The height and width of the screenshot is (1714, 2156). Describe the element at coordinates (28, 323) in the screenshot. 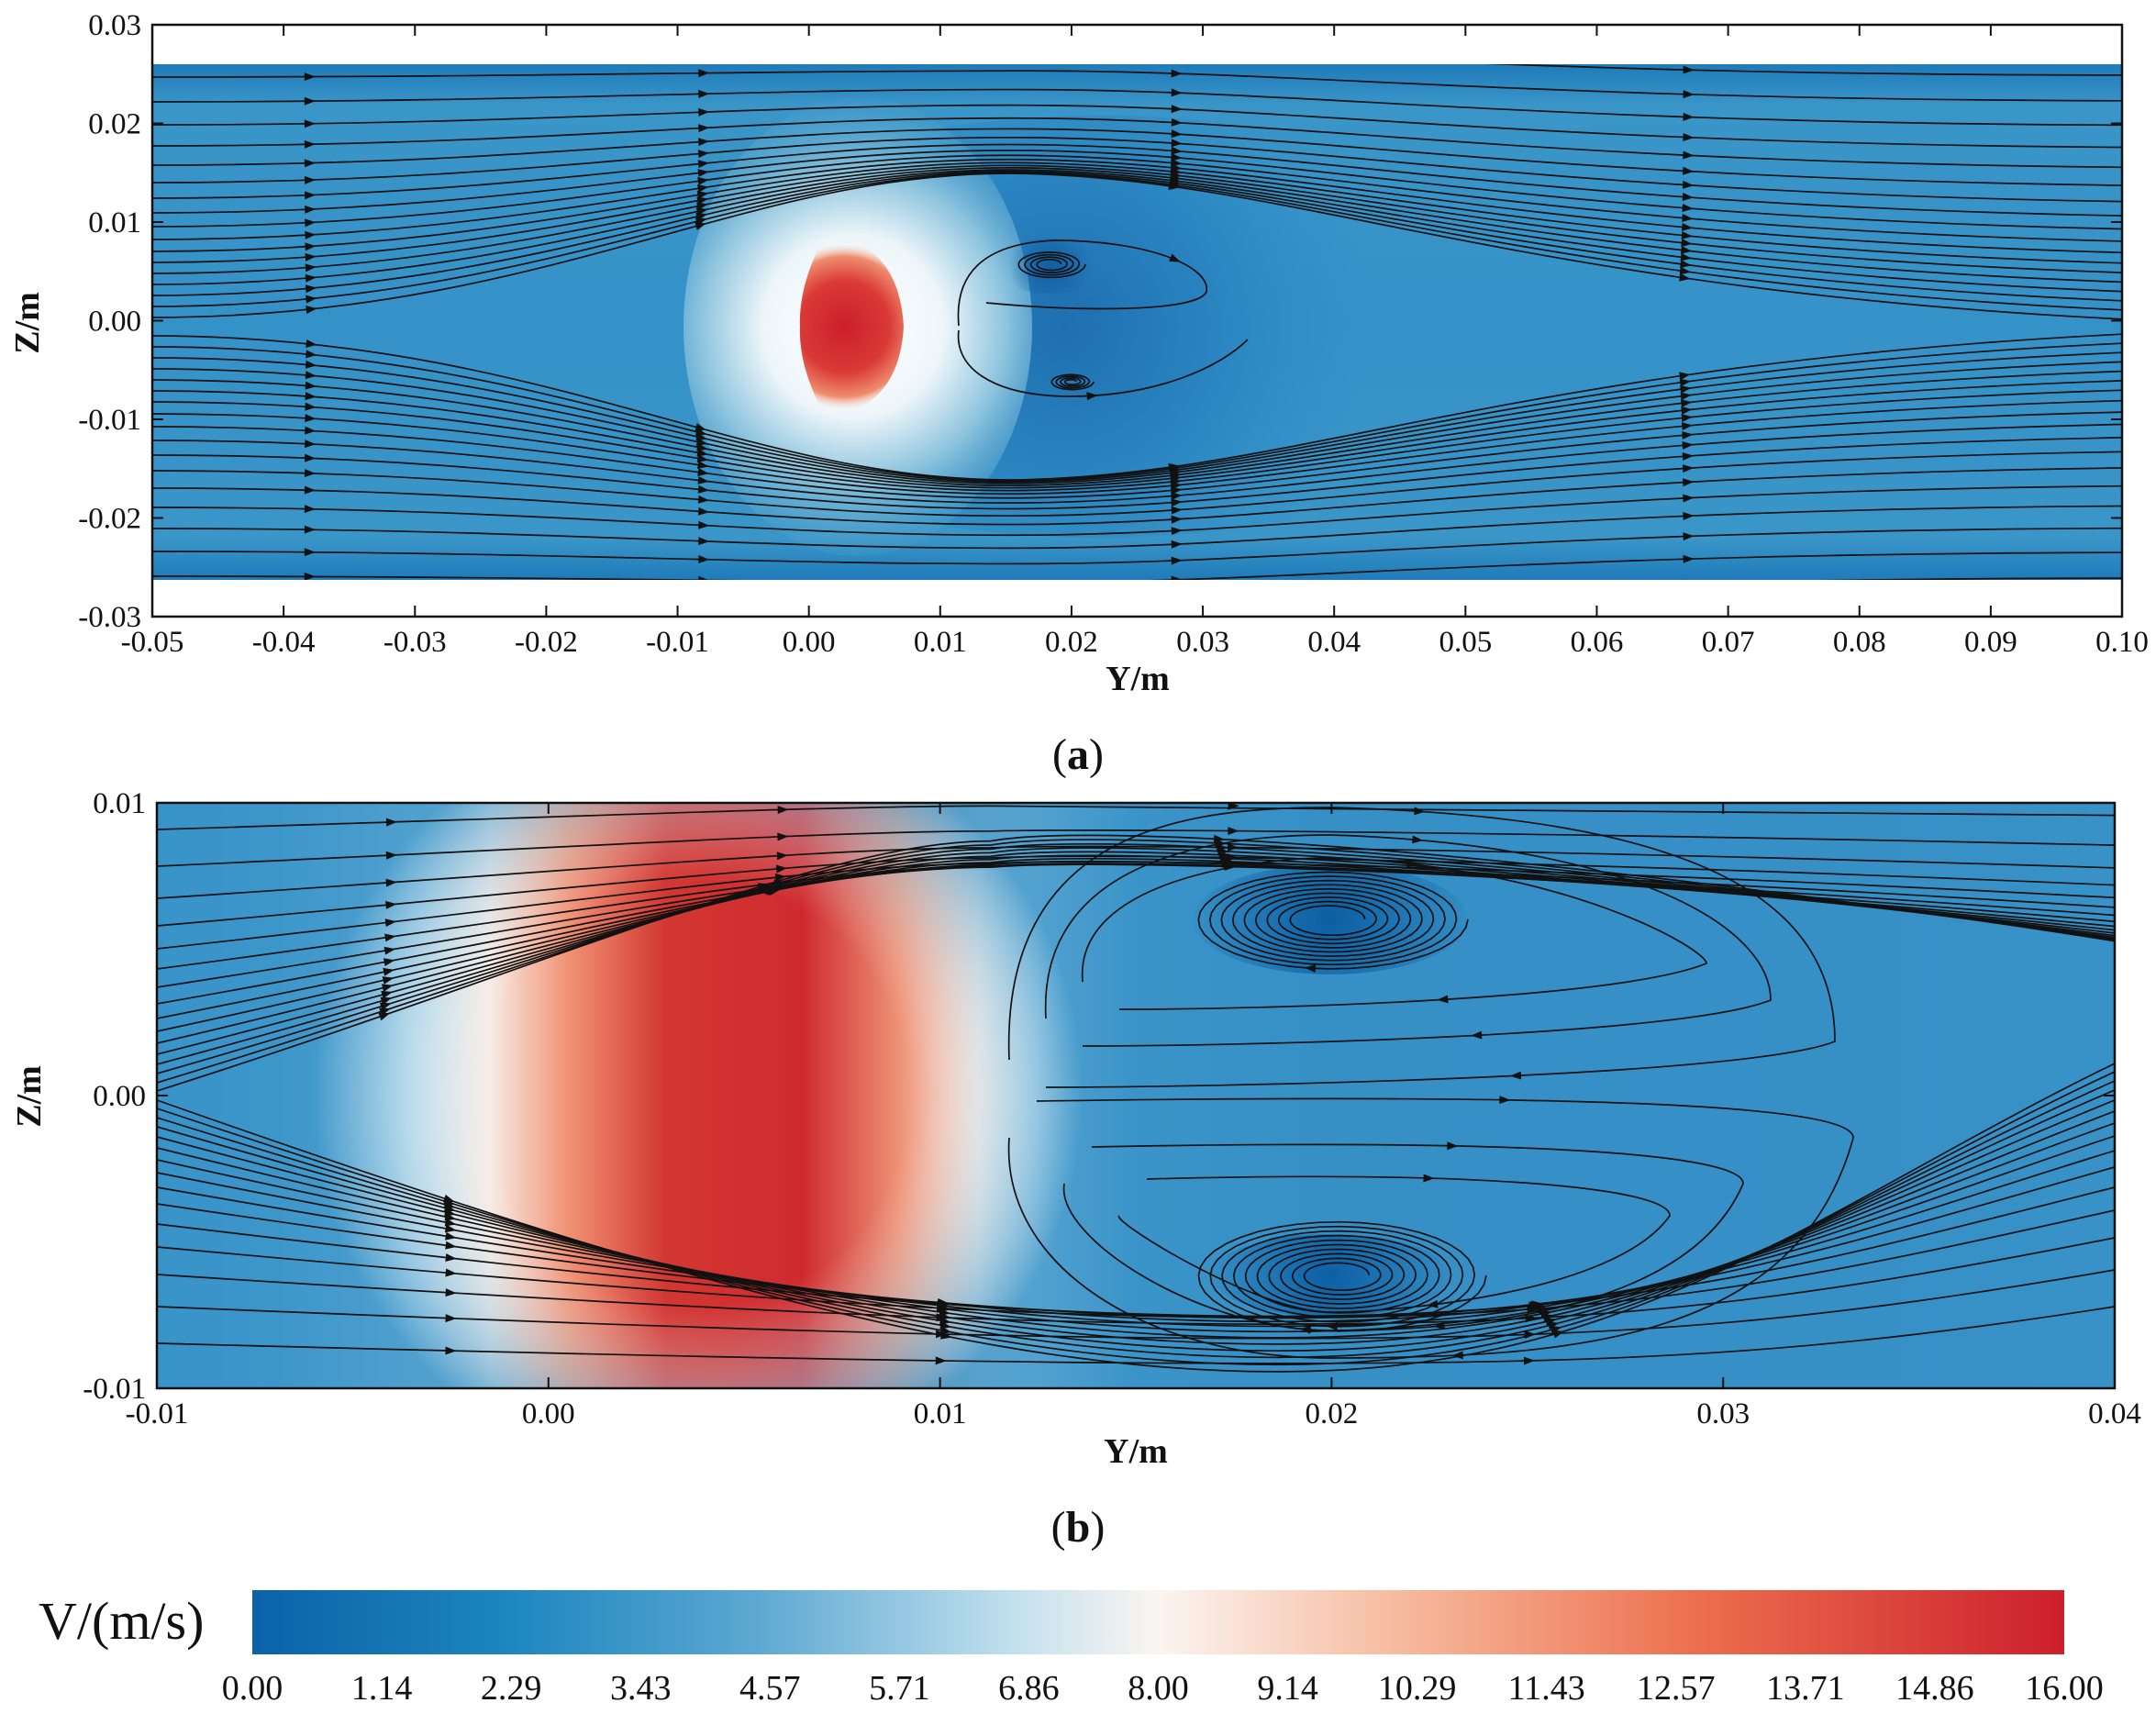

I see `panel-a-ylabel: Z/m` at that location.